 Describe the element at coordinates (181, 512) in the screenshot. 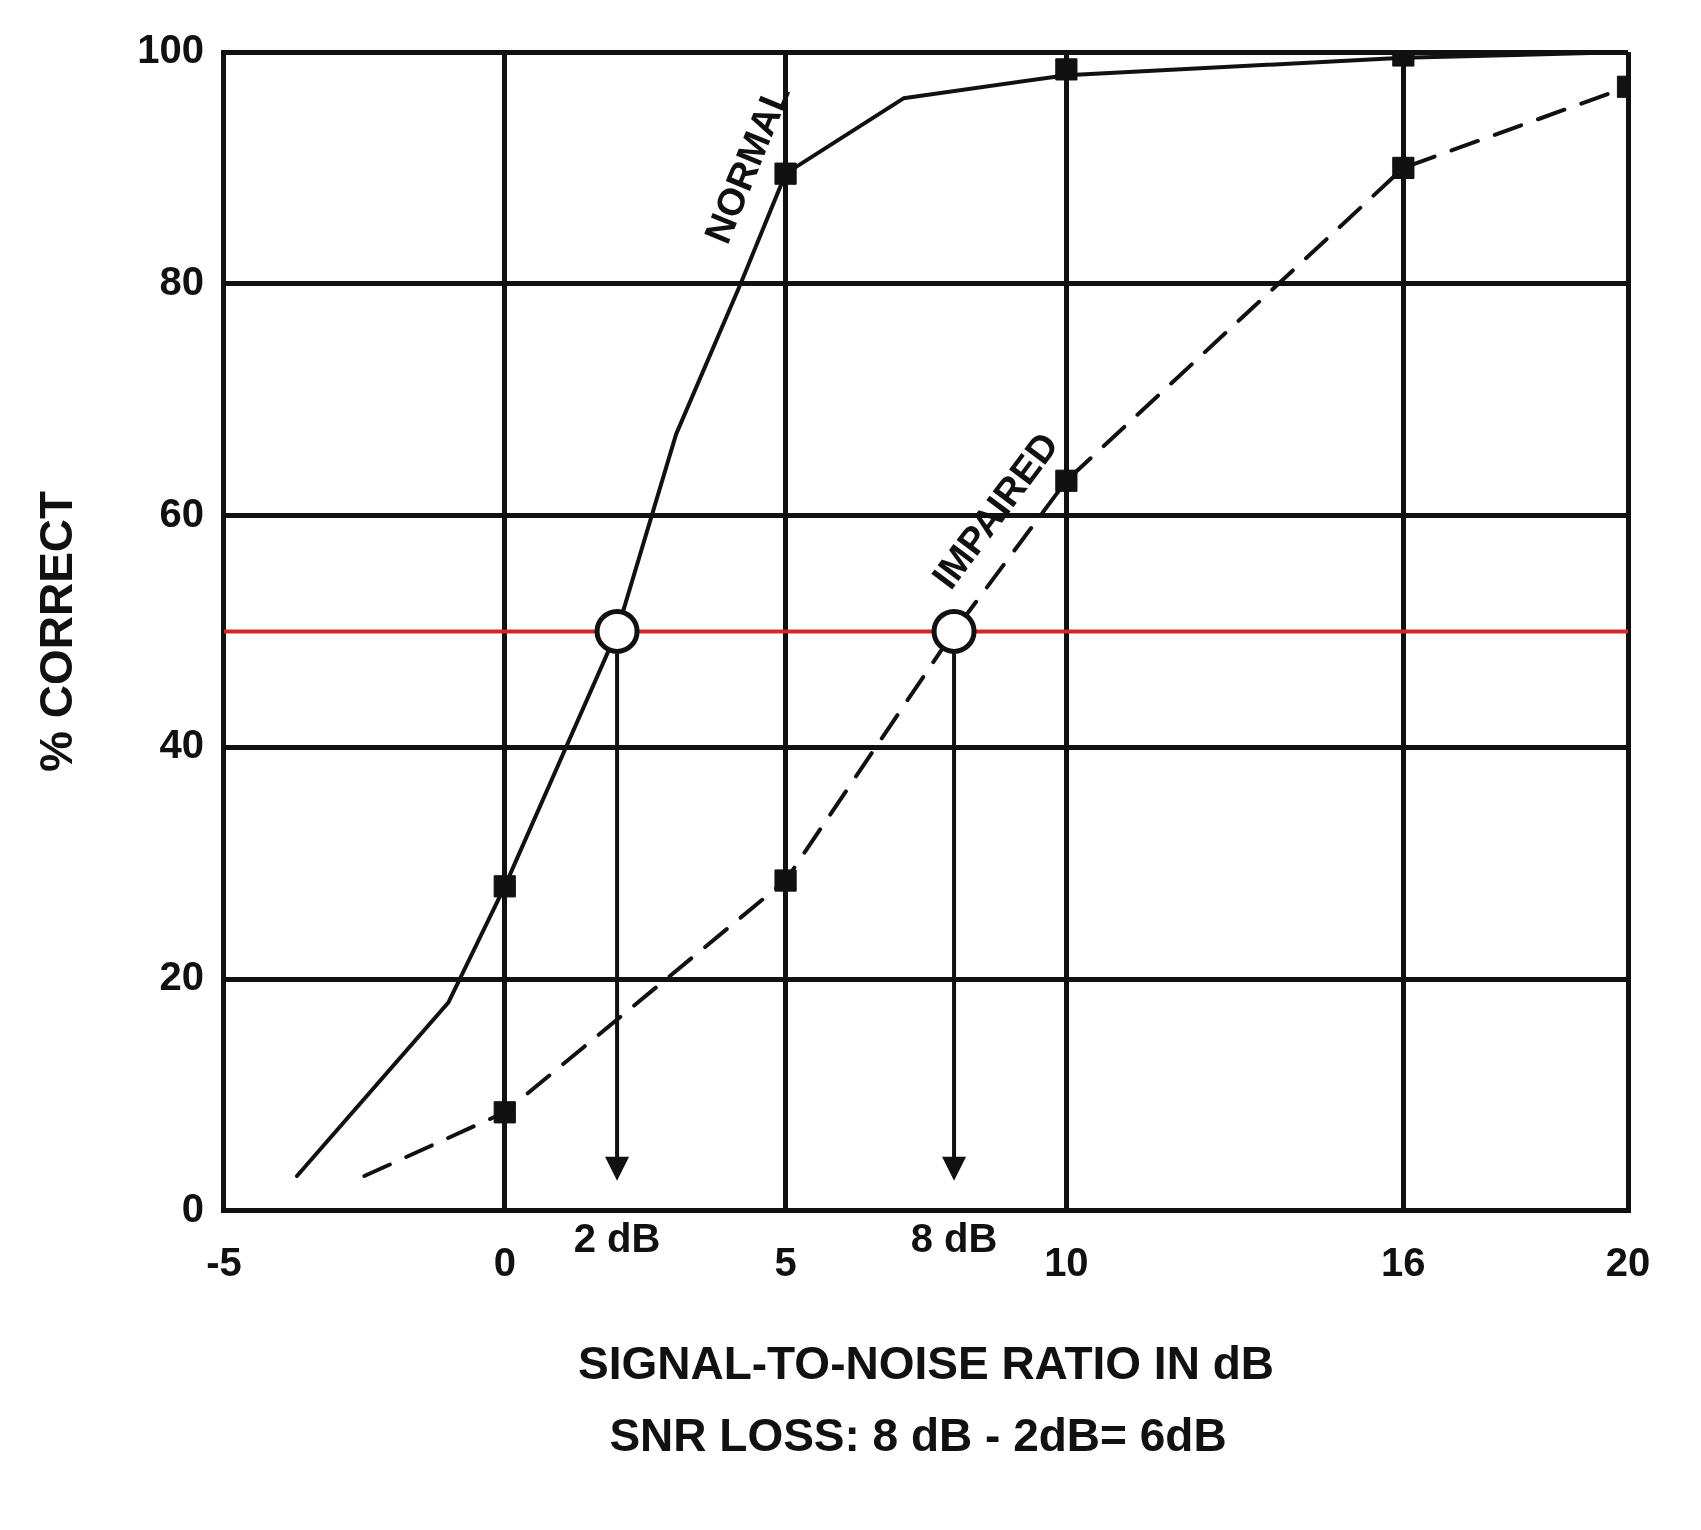

I see `y-tick-label: 60` at that location.